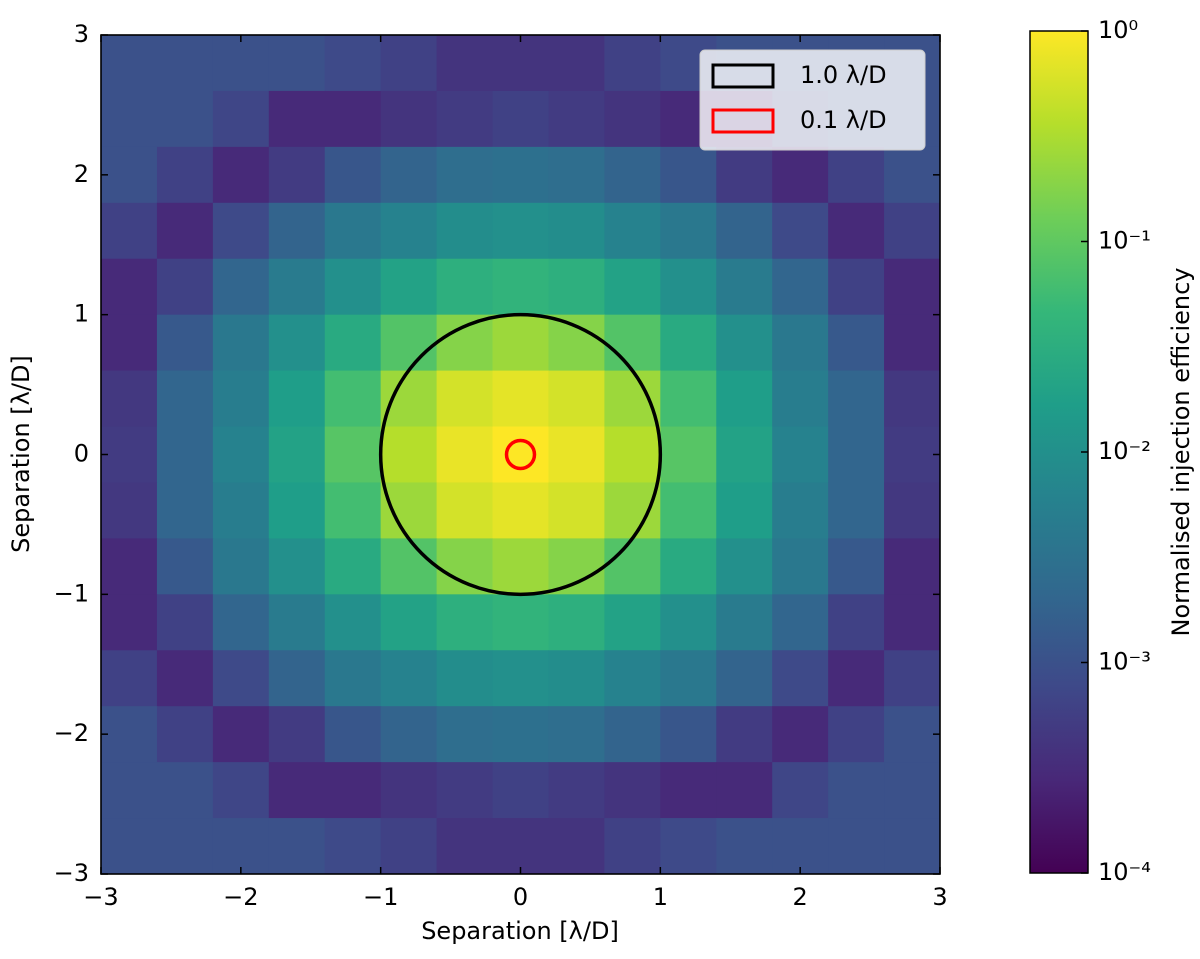 The height and width of the screenshot is (959, 1200). What do you see at coordinates (743, 121) in the screenshot?
I see `legend-swatch` at bounding box center [743, 121].